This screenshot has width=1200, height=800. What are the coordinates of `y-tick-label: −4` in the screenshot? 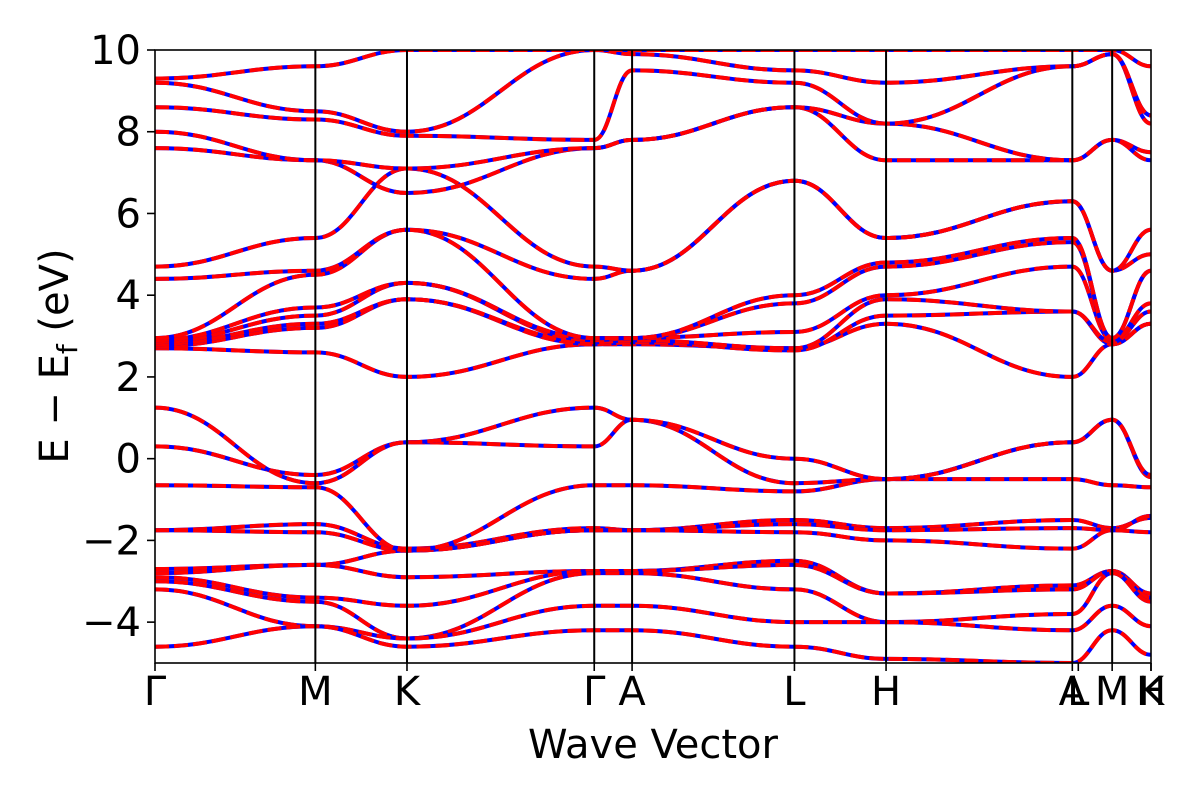 It's located at (111, 623).